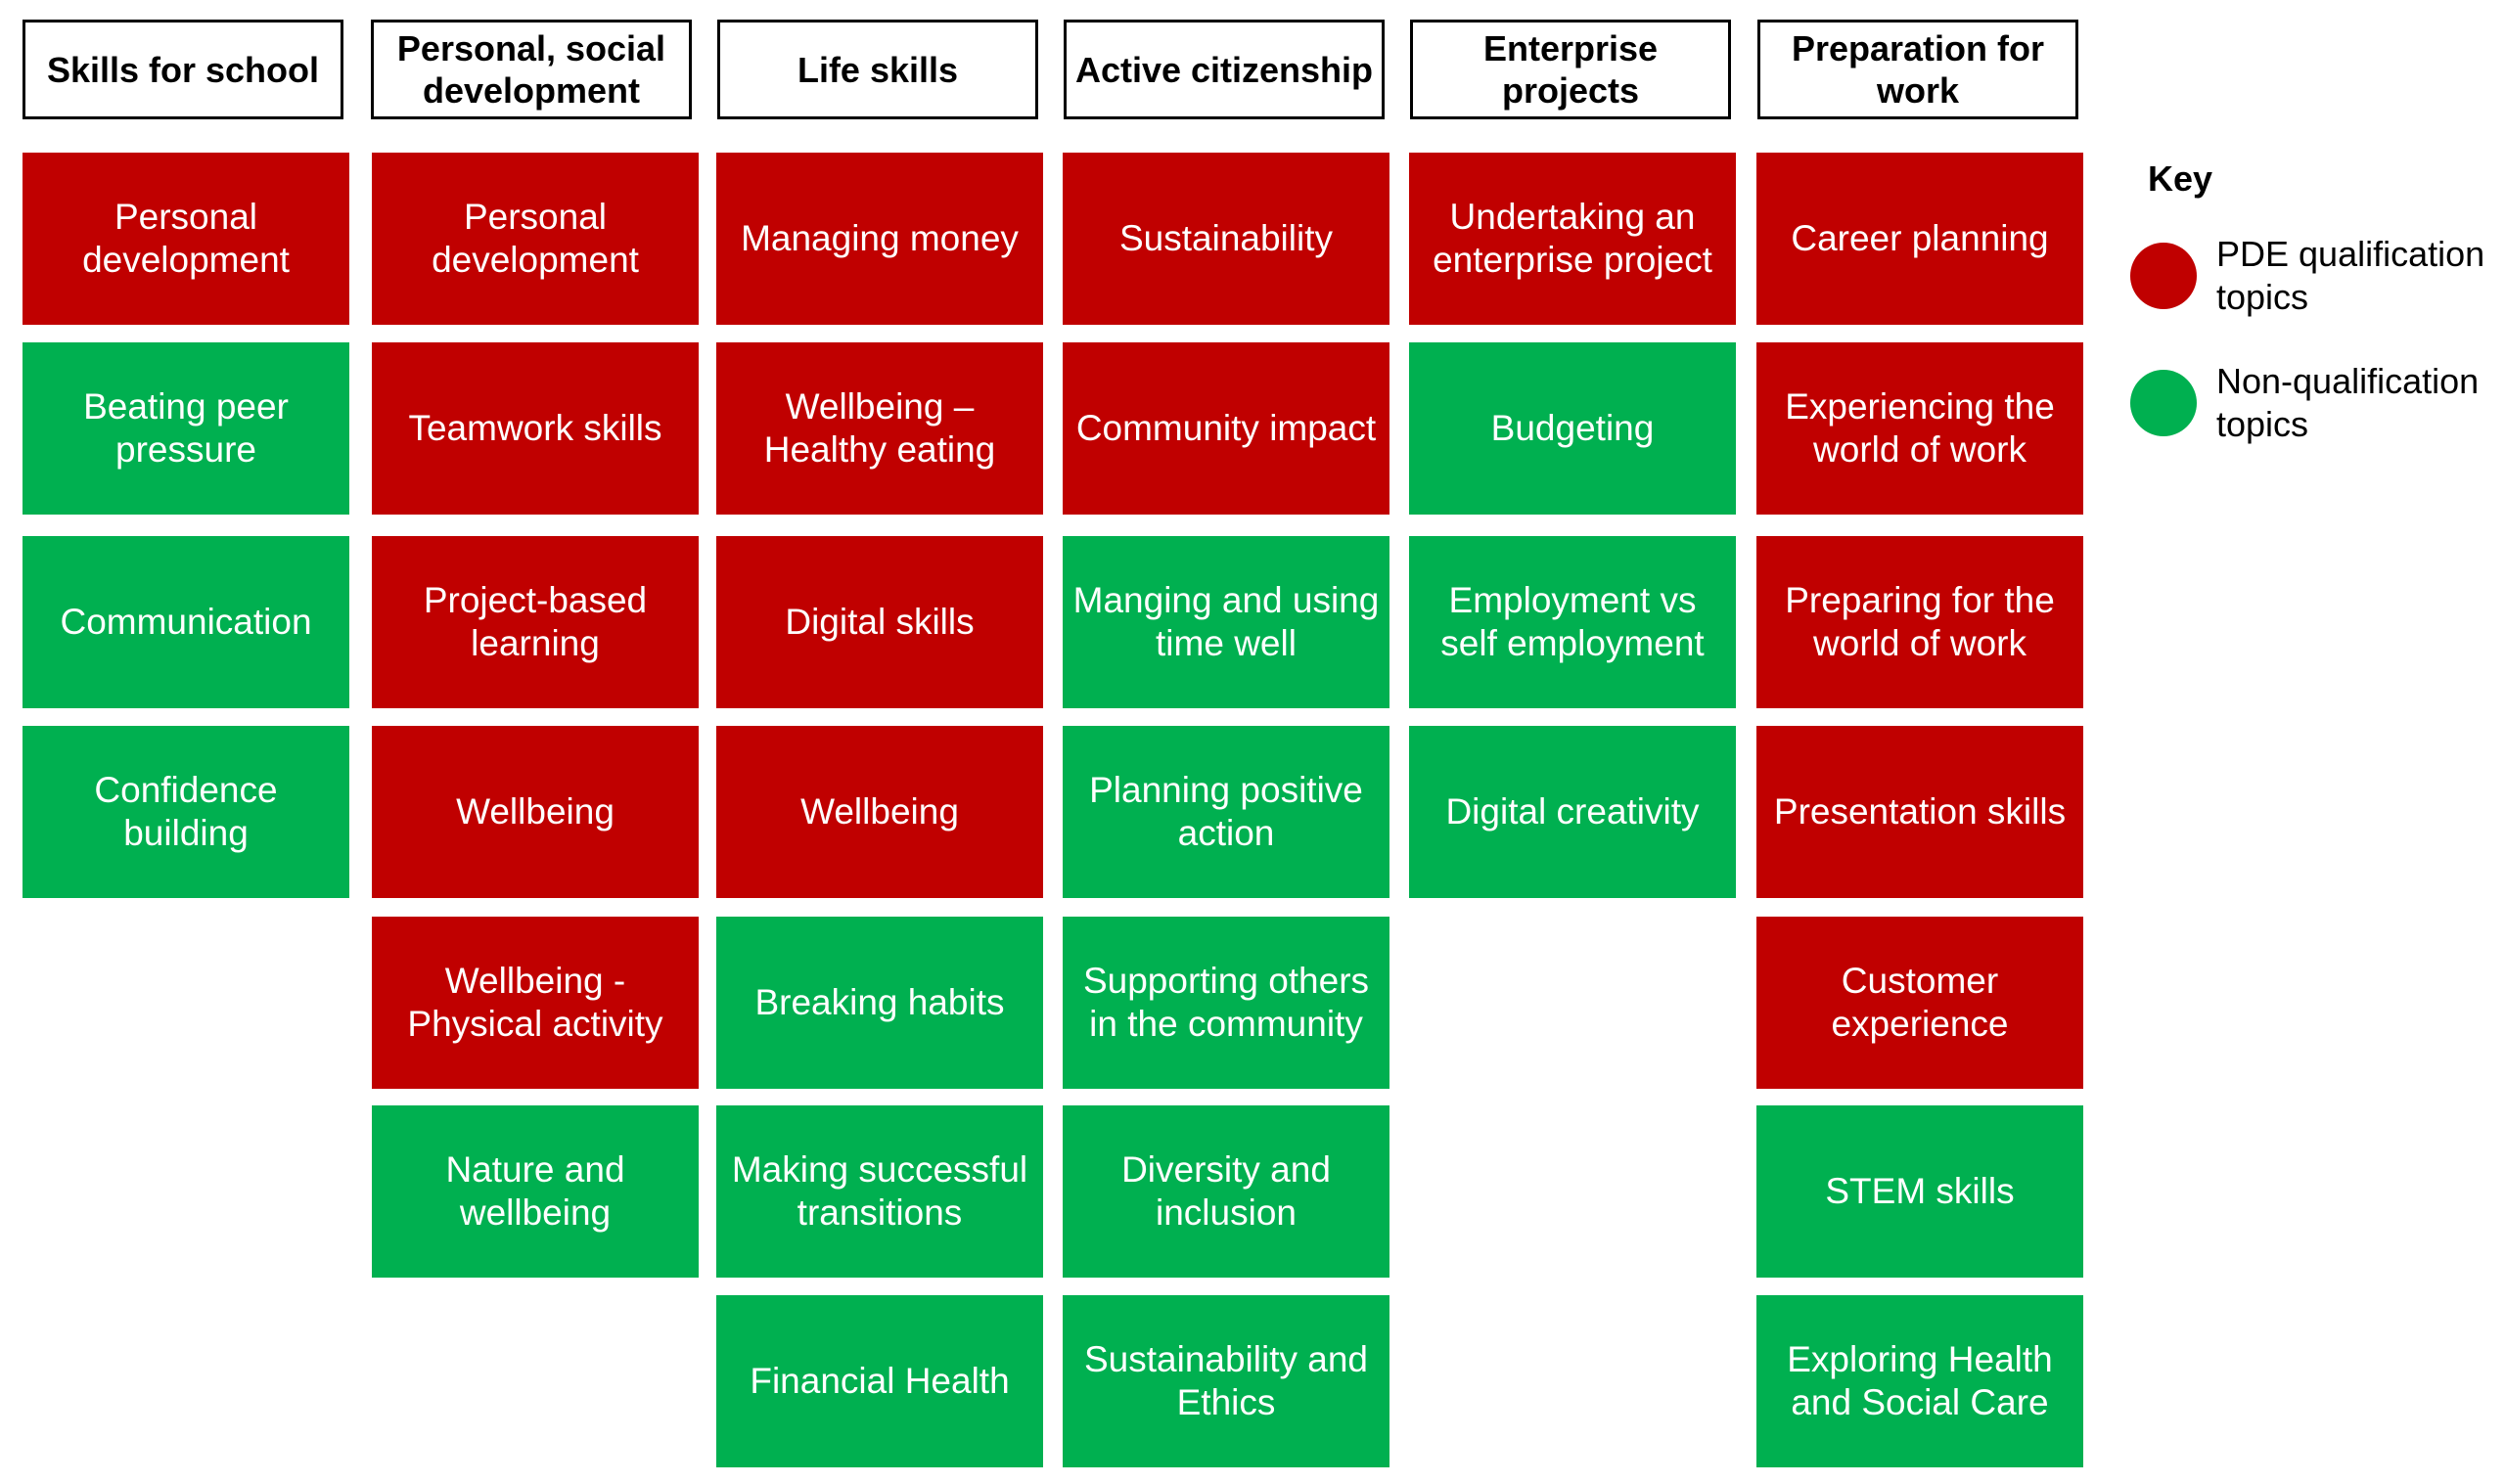 Image resolution: width=2505 pixels, height=1484 pixels. I want to click on topic-tile: Community impact, so click(1226, 428).